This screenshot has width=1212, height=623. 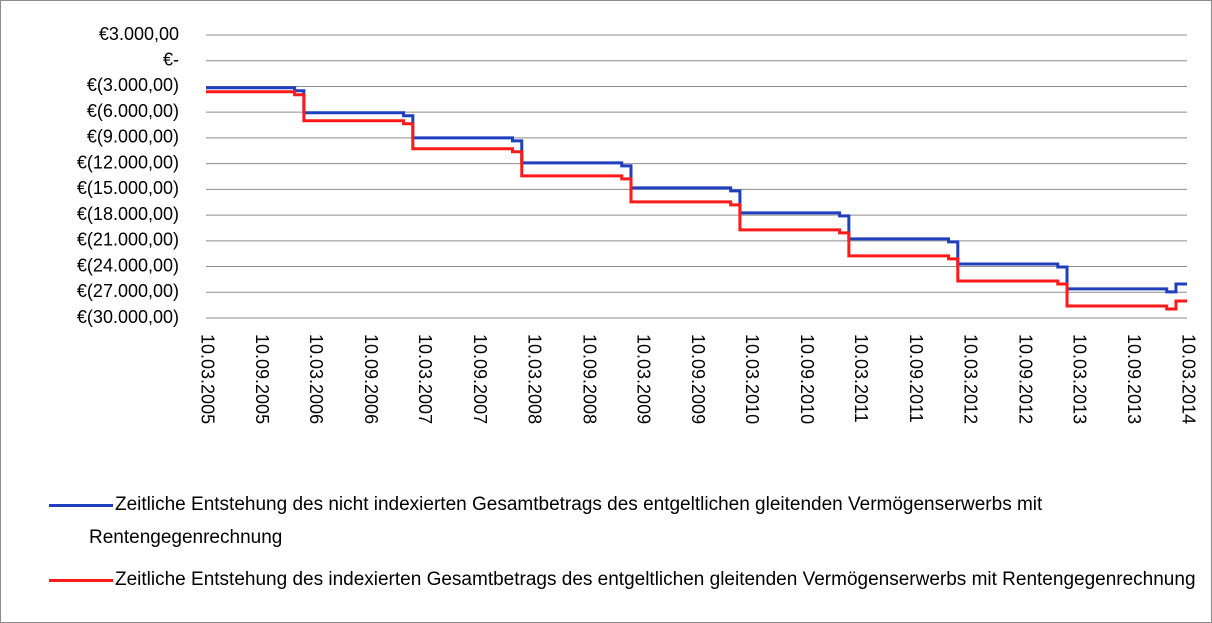 What do you see at coordinates (643, 379) in the screenshot?
I see `x-tick-label: 10.03.2009` at bounding box center [643, 379].